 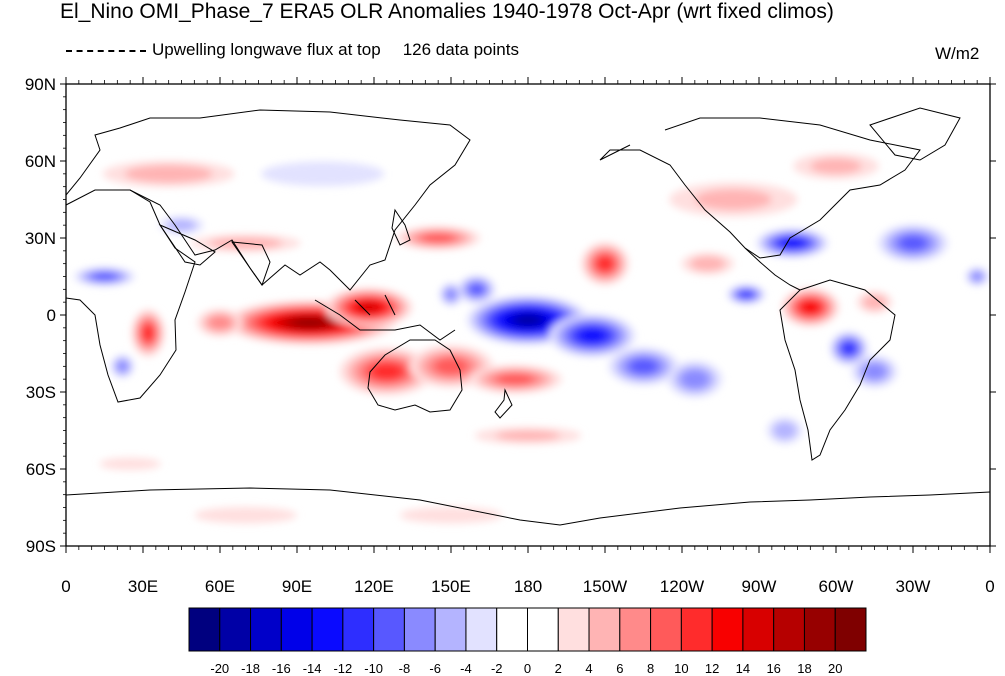 I want to click on lon-tick-label: 30E, so click(x=143, y=586).